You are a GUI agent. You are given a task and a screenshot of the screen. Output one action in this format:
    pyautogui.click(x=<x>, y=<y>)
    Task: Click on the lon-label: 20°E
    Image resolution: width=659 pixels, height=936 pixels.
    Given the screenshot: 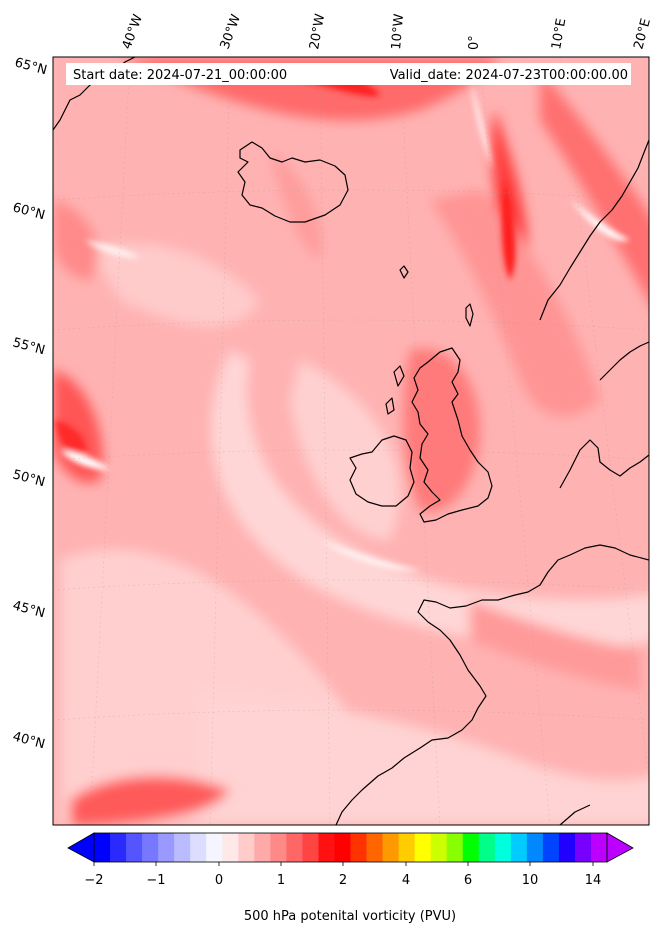 What is the action you would take?
    pyautogui.click(x=642, y=34)
    